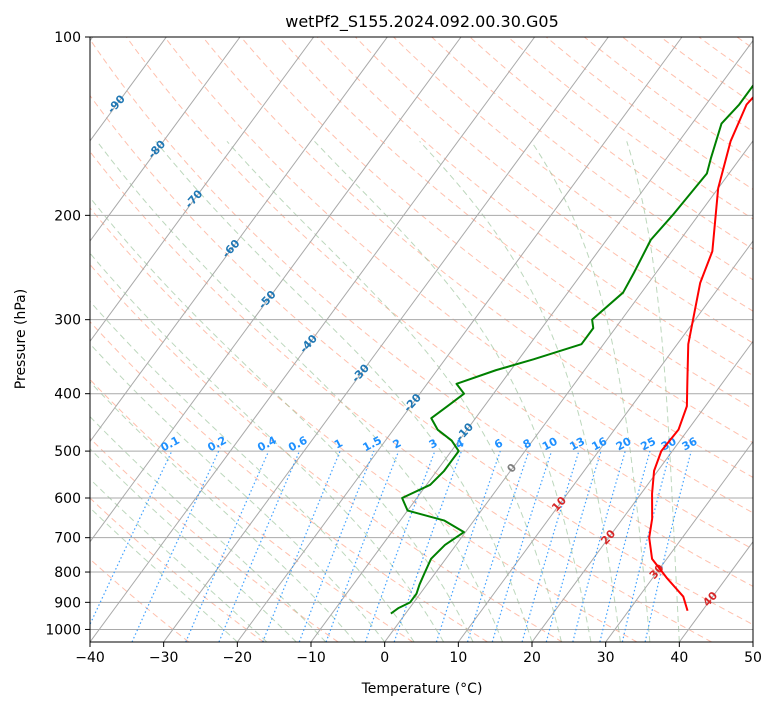 The height and width of the screenshot is (708, 775). Describe the element at coordinates (67, 38) in the screenshot. I see `y-tick-label: 100` at that location.